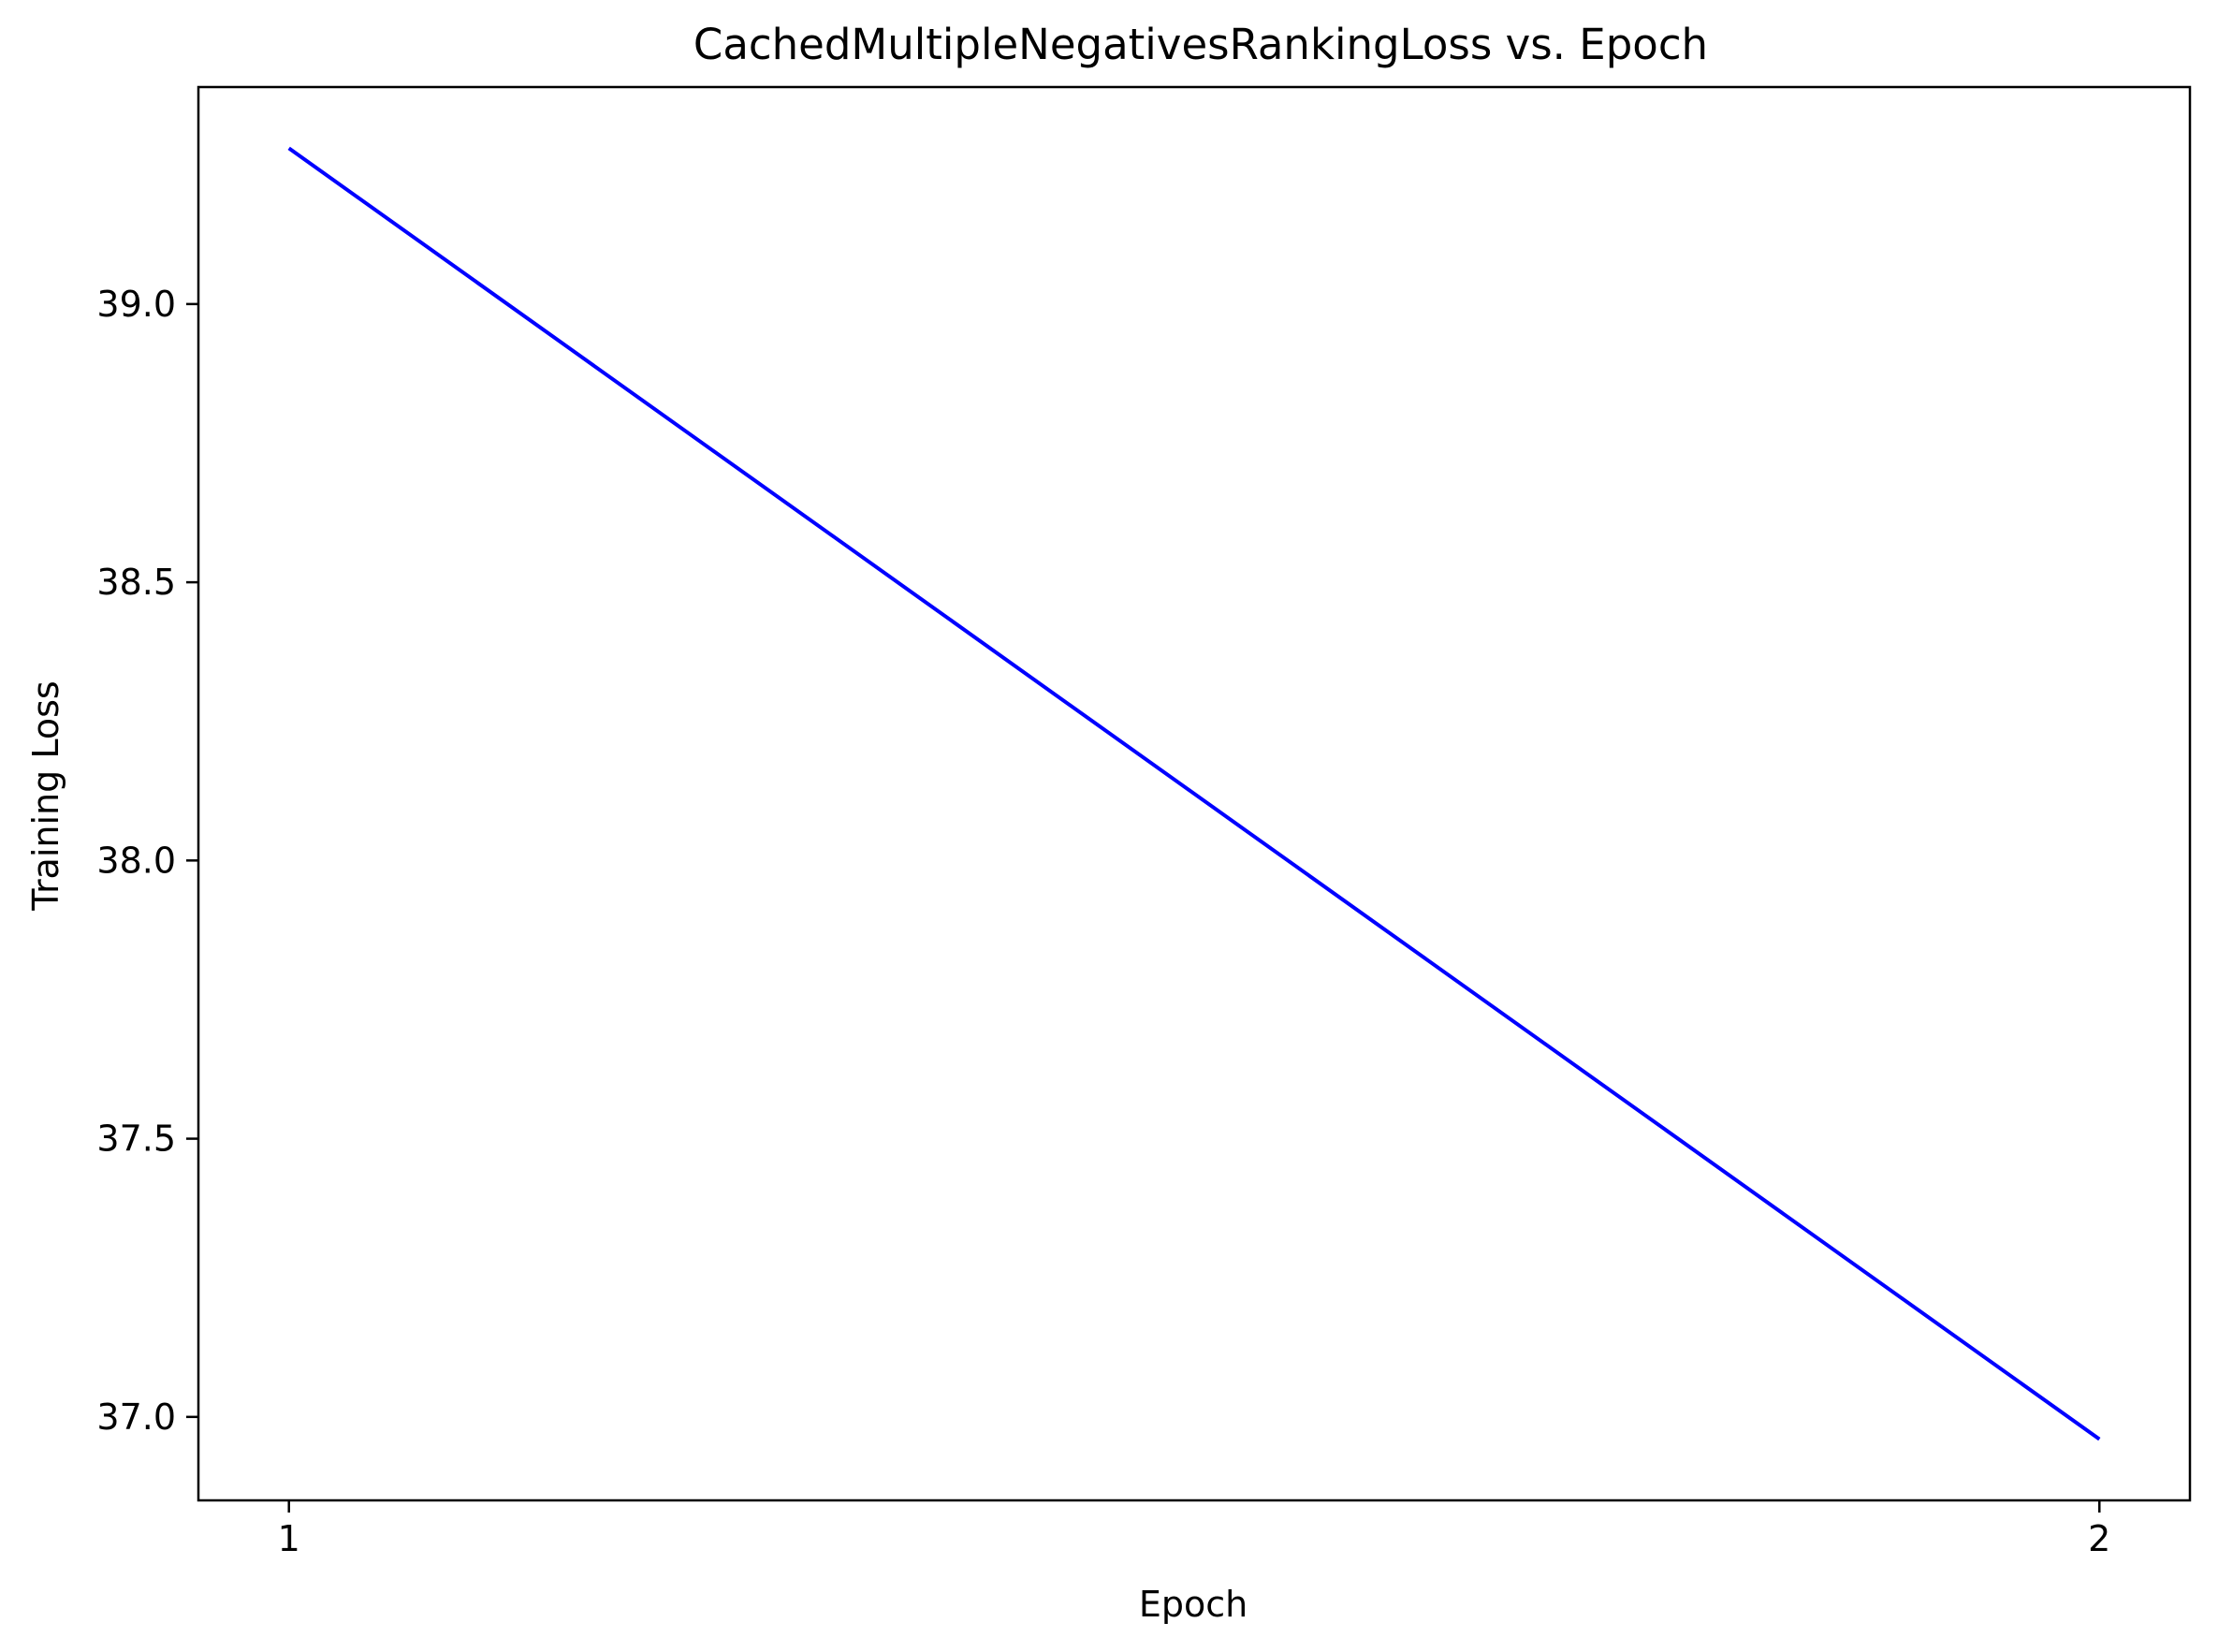 This screenshot has width=2218, height=1652. What do you see at coordinates (136, 582) in the screenshot?
I see `y-tick-label: 38.5` at bounding box center [136, 582].